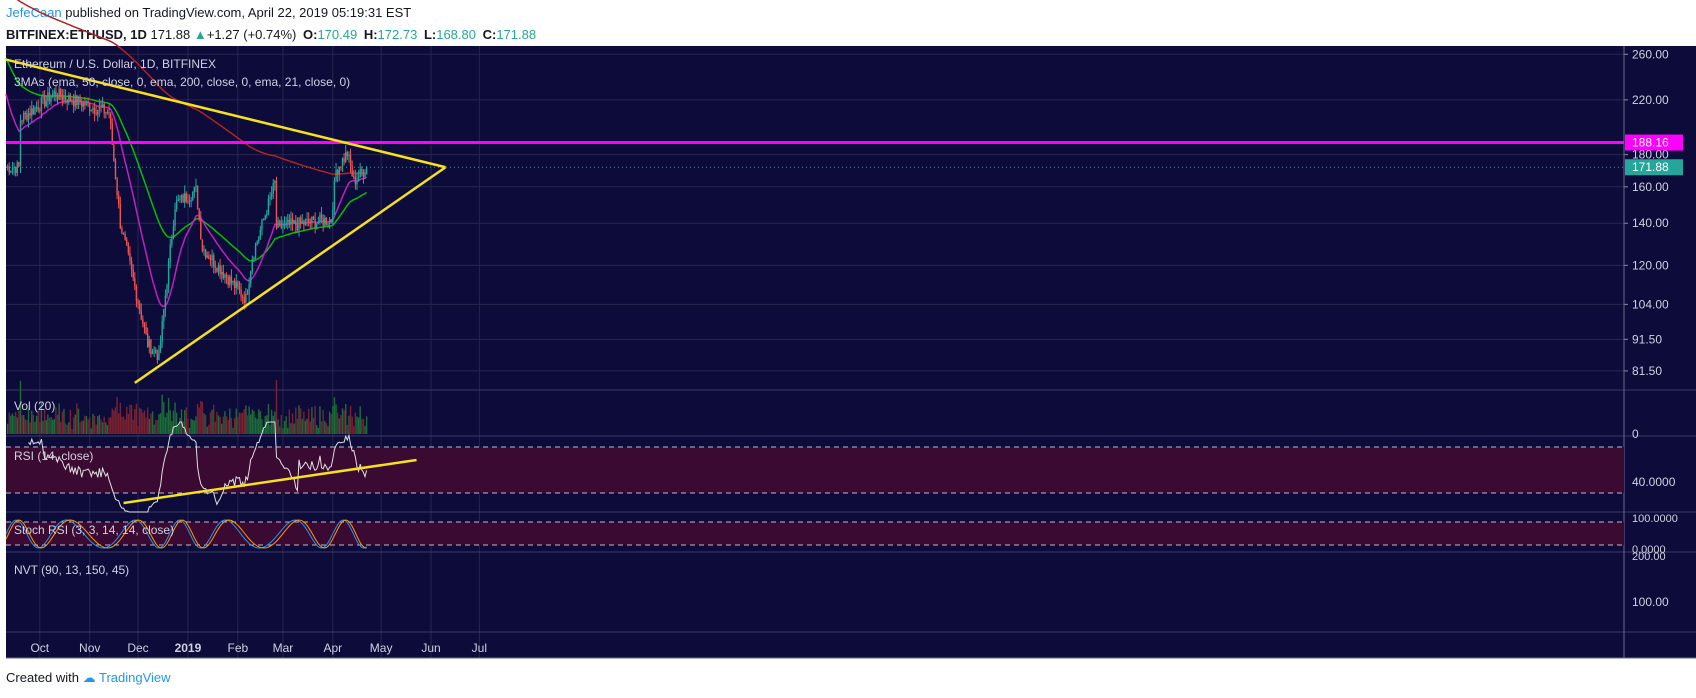 This screenshot has height=698, width=1696. Describe the element at coordinates (170, 34) in the screenshot. I see `last-price: 171.88` at that location.